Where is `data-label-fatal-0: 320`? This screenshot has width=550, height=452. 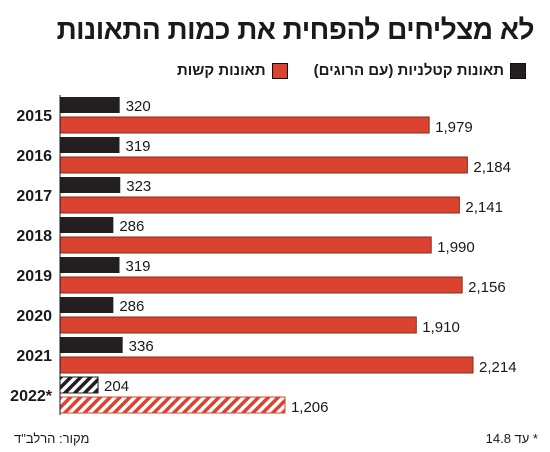
data-label-fatal-0: 320 is located at coordinates (138, 106).